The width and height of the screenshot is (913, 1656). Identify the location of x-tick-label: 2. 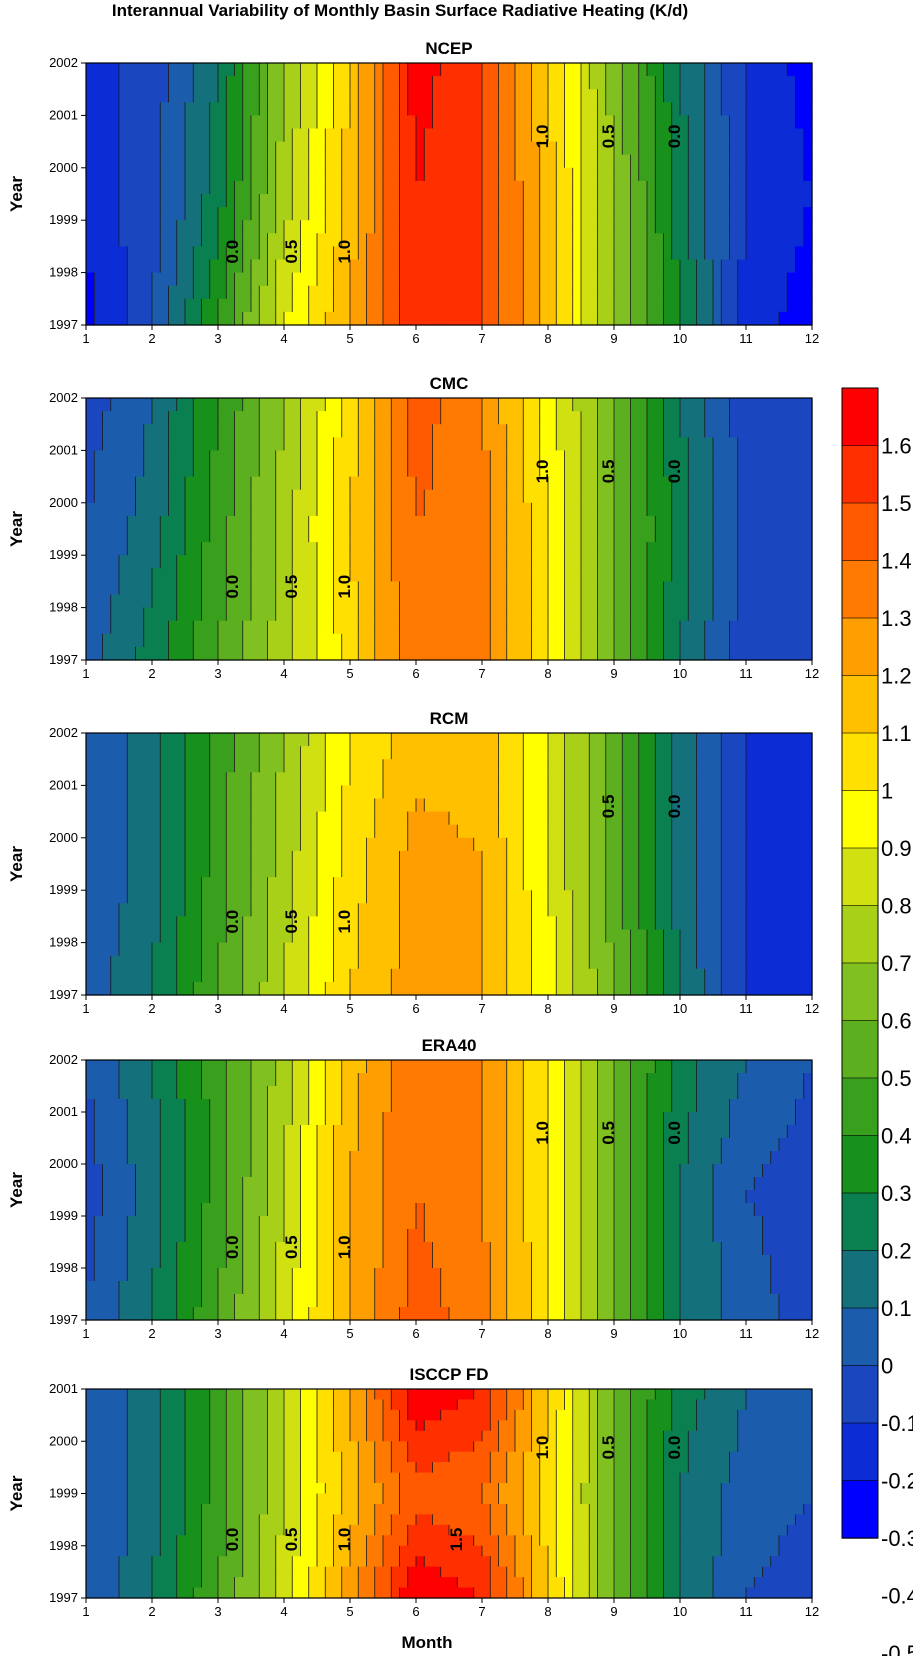
(151, 673).